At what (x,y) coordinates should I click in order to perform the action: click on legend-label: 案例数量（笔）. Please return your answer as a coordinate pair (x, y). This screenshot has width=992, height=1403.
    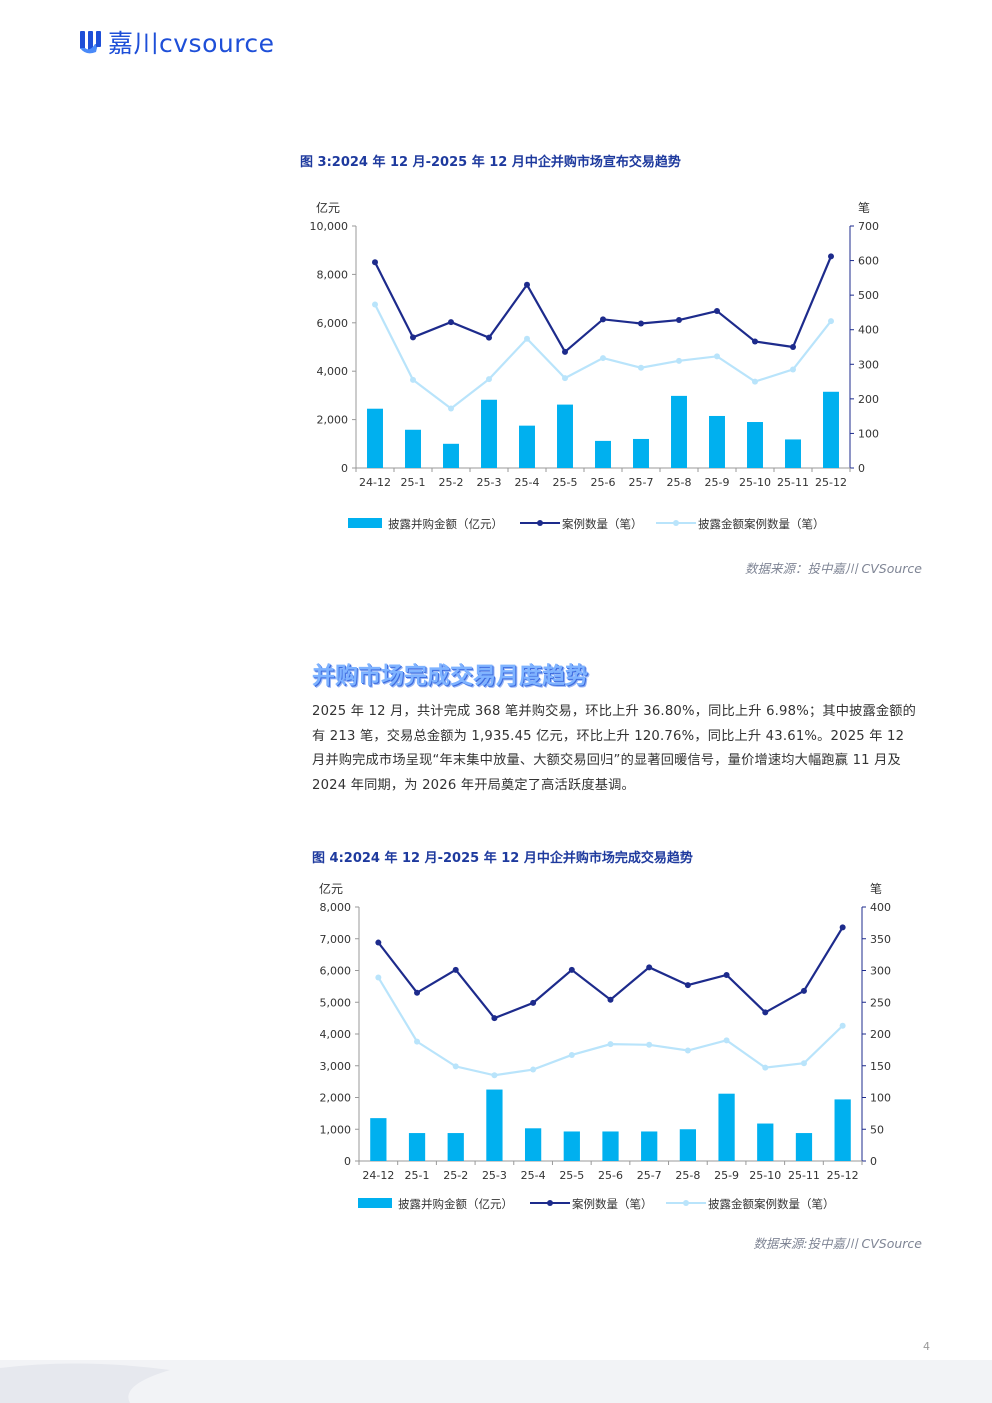
    Looking at the image, I should click on (612, 1204).